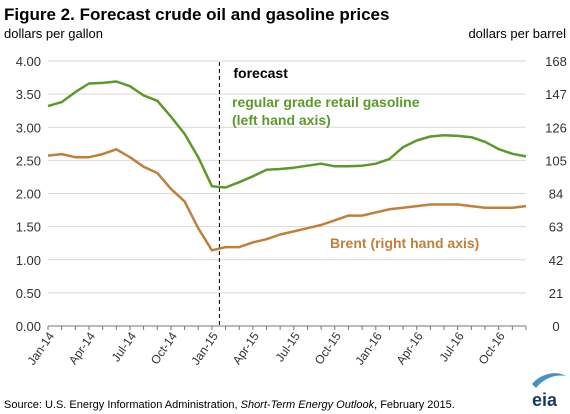  What do you see at coordinates (556, 227) in the screenshot?
I see `right-tick-label: 63` at bounding box center [556, 227].